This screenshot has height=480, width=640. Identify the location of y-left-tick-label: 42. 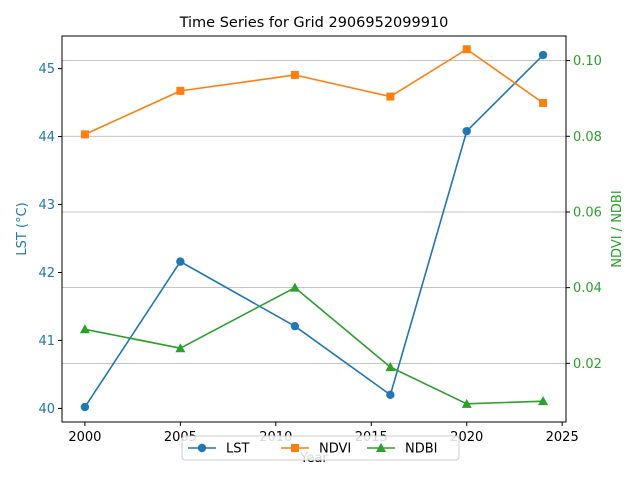
(46, 273).